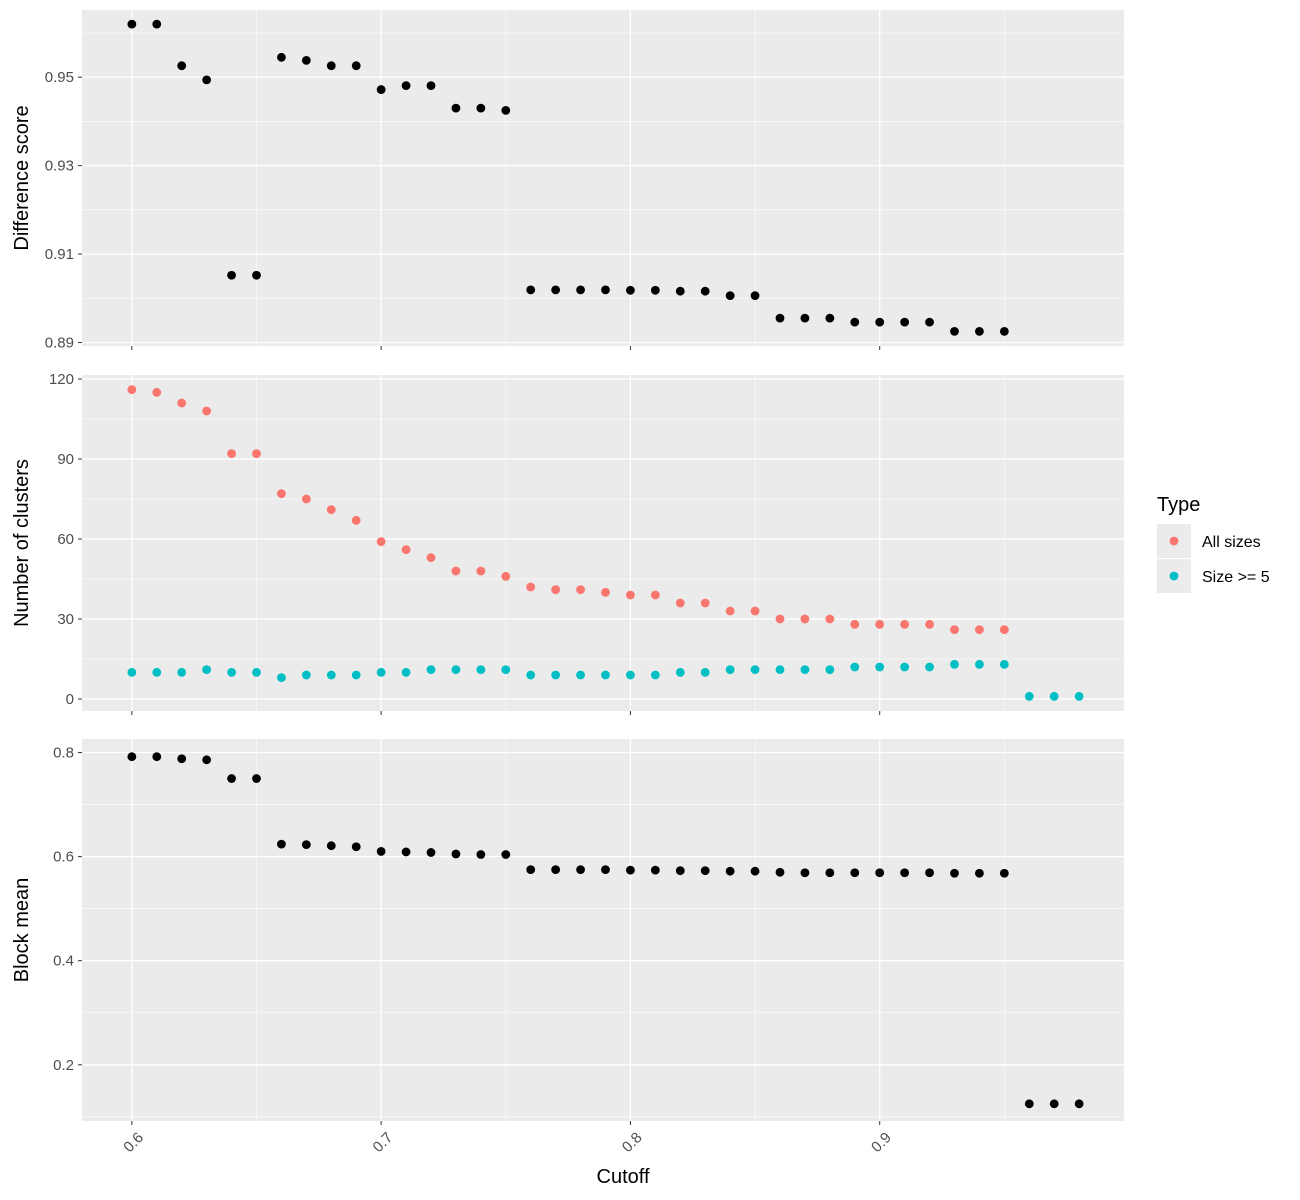 The height and width of the screenshot is (1200, 1300). I want to click on y-tick-label: 30, so click(65, 619).